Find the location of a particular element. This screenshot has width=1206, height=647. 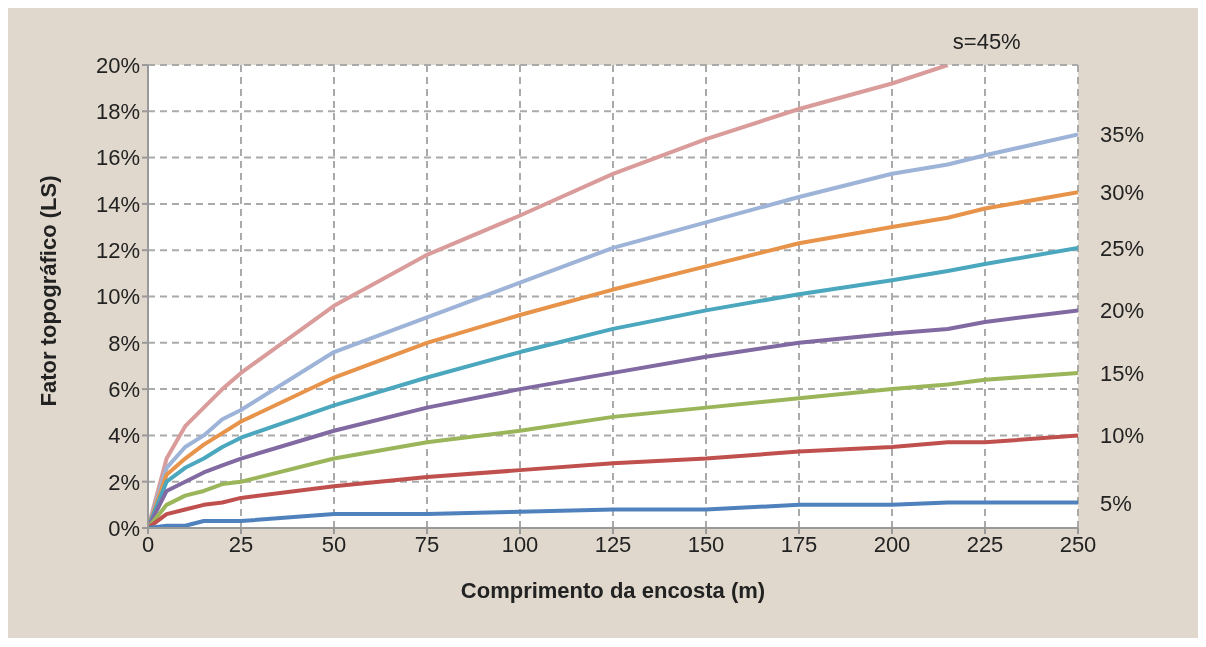

series-label: 30% is located at coordinates (1122, 193).